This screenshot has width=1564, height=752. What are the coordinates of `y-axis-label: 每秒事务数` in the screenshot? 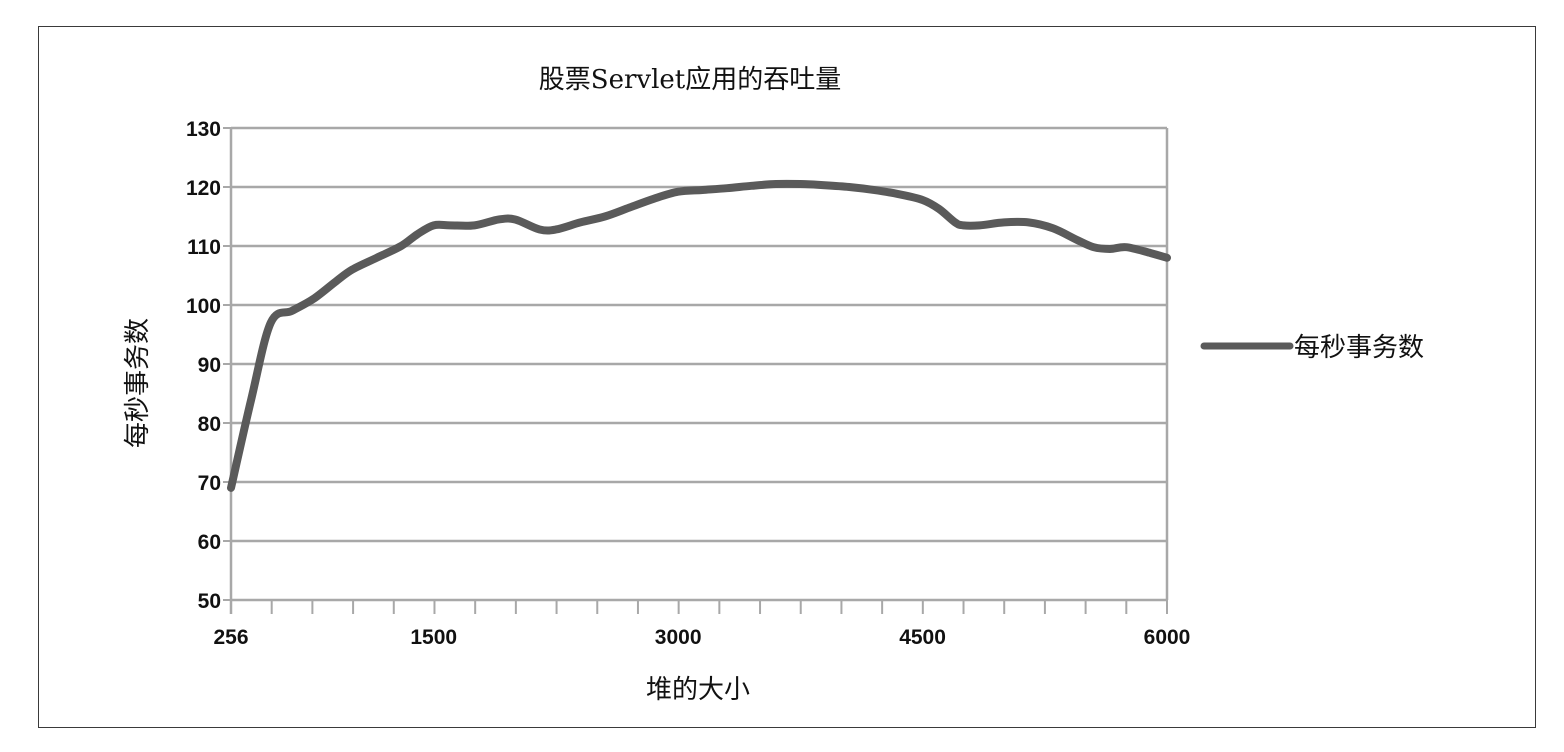 It's located at (138, 383).